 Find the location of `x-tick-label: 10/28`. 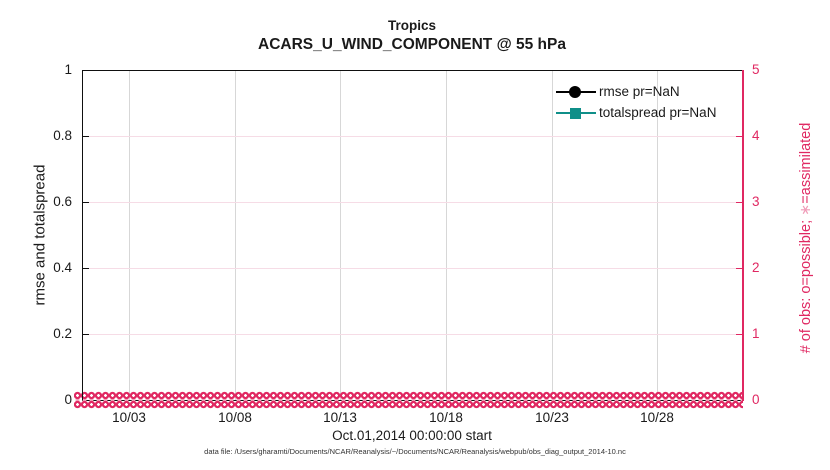

x-tick-label: 10/28 is located at coordinates (657, 417).